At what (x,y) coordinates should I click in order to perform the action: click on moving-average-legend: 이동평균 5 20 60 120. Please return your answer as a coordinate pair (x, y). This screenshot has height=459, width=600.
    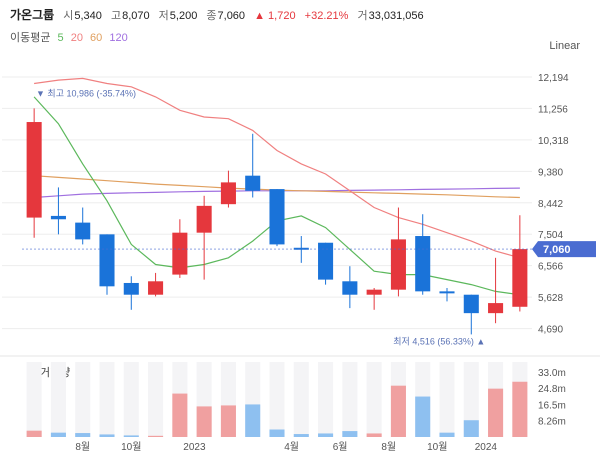
    Looking at the image, I should click on (71, 37).